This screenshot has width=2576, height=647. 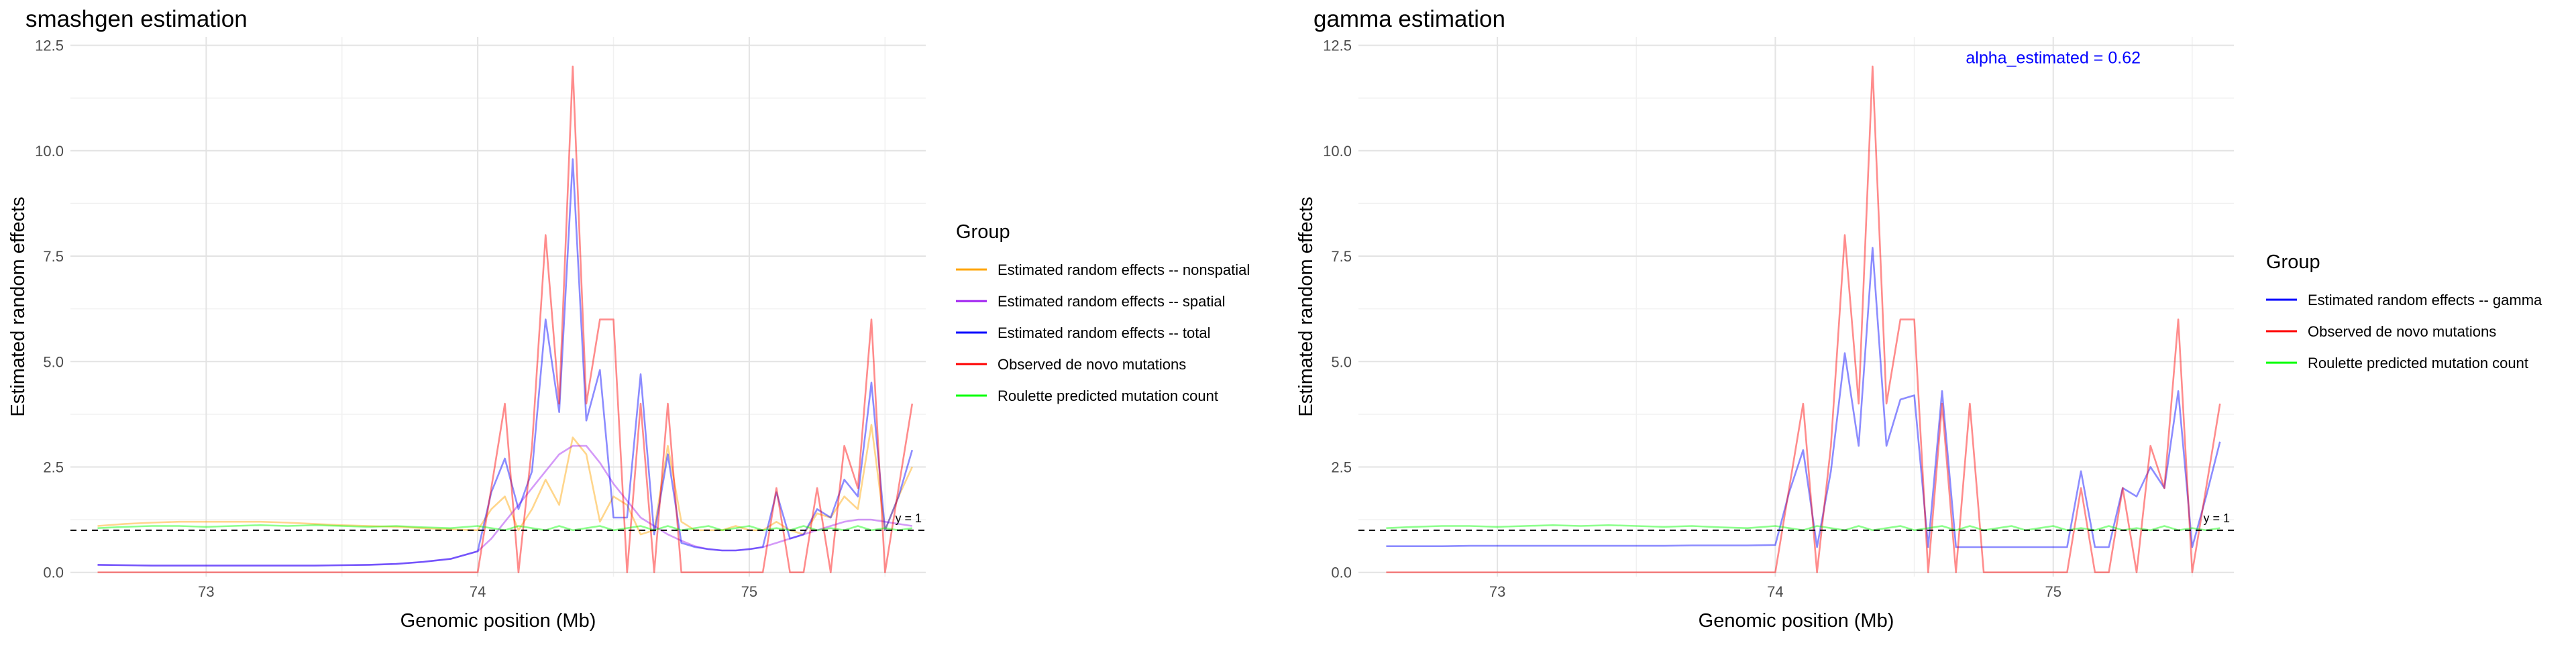 I want to click on chart-0-legend-label-observed-de-novo-mutations: Observed de novo mutations, so click(x=1092, y=364).